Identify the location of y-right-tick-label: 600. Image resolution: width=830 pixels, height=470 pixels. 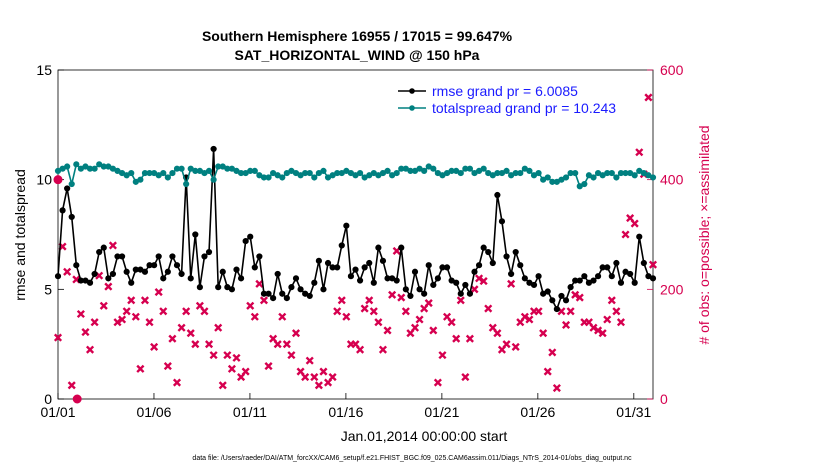
(672, 70).